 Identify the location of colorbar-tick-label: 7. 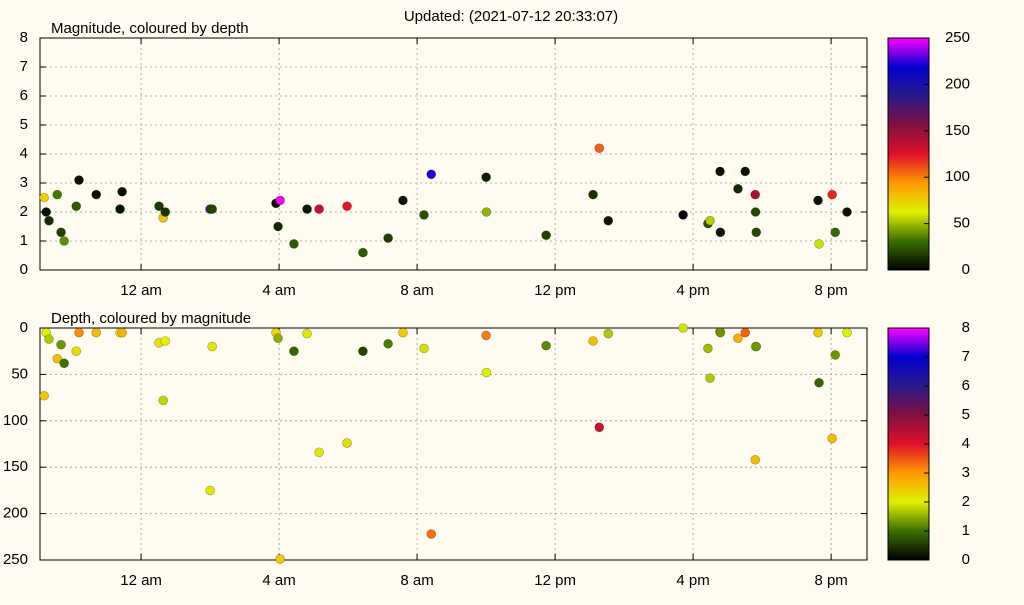
(966, 356).